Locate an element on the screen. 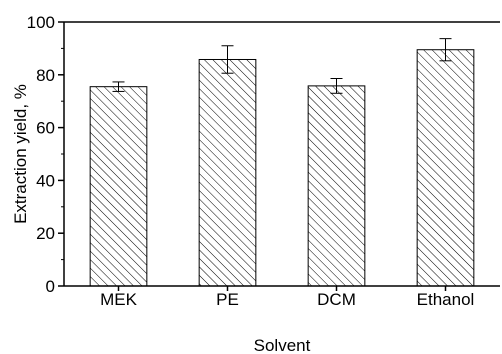 The width and height of the screenshot is (502, 354). x-axis-title: Solvent is located at coordinates (282, 345).